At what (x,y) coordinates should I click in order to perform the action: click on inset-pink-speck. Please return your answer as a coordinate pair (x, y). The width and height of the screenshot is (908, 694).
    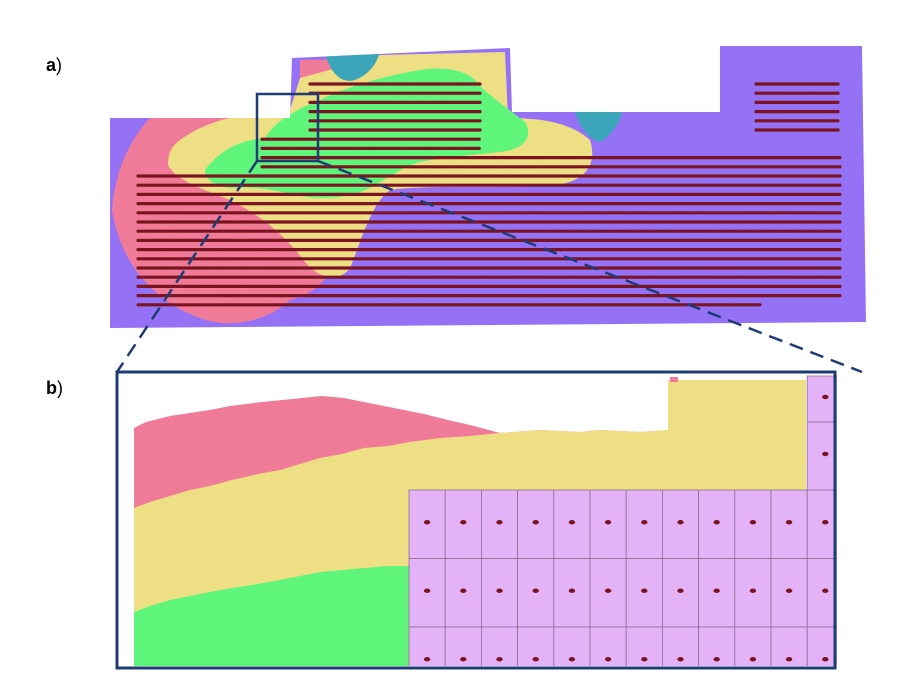
    Looking at the image, I should click on (674, 379).